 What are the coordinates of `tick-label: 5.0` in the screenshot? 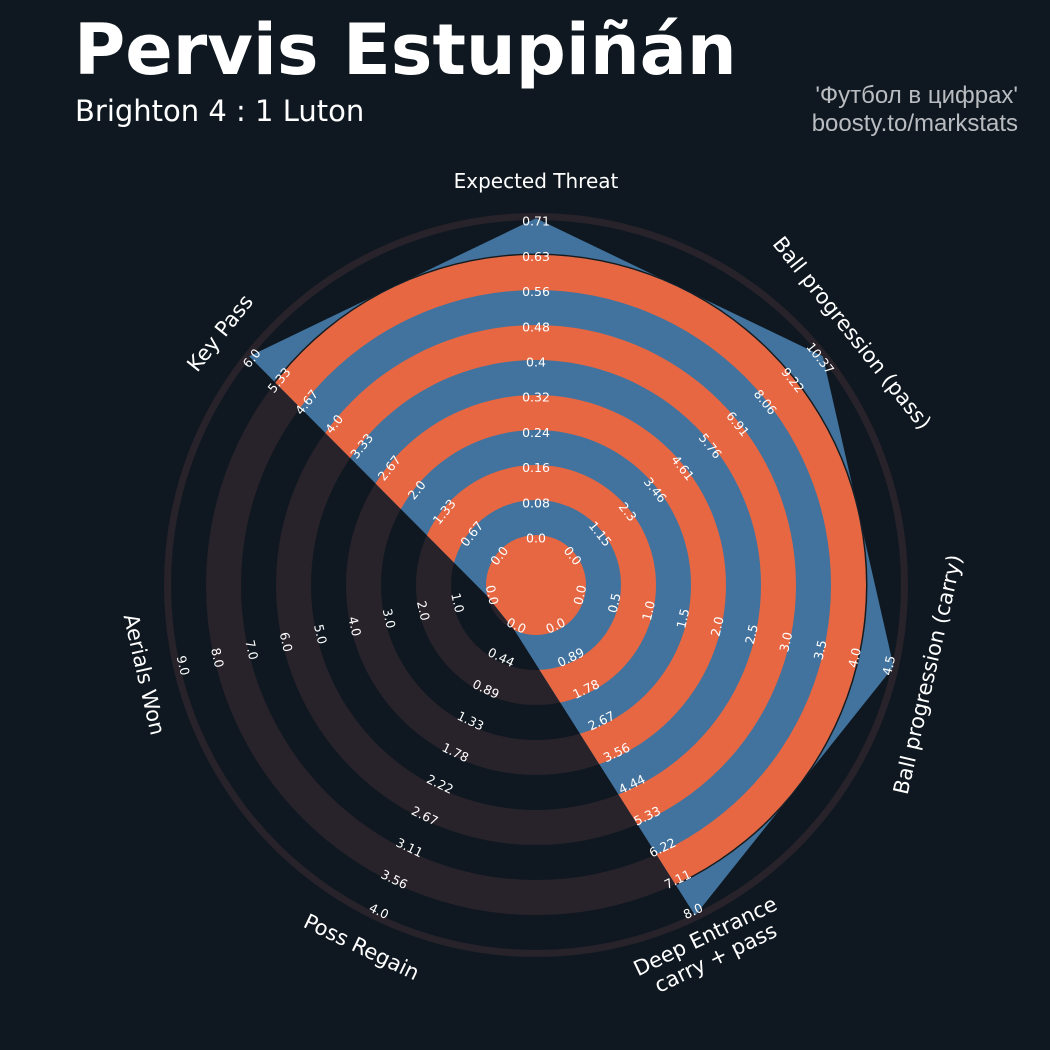 It's located at (320, 634).